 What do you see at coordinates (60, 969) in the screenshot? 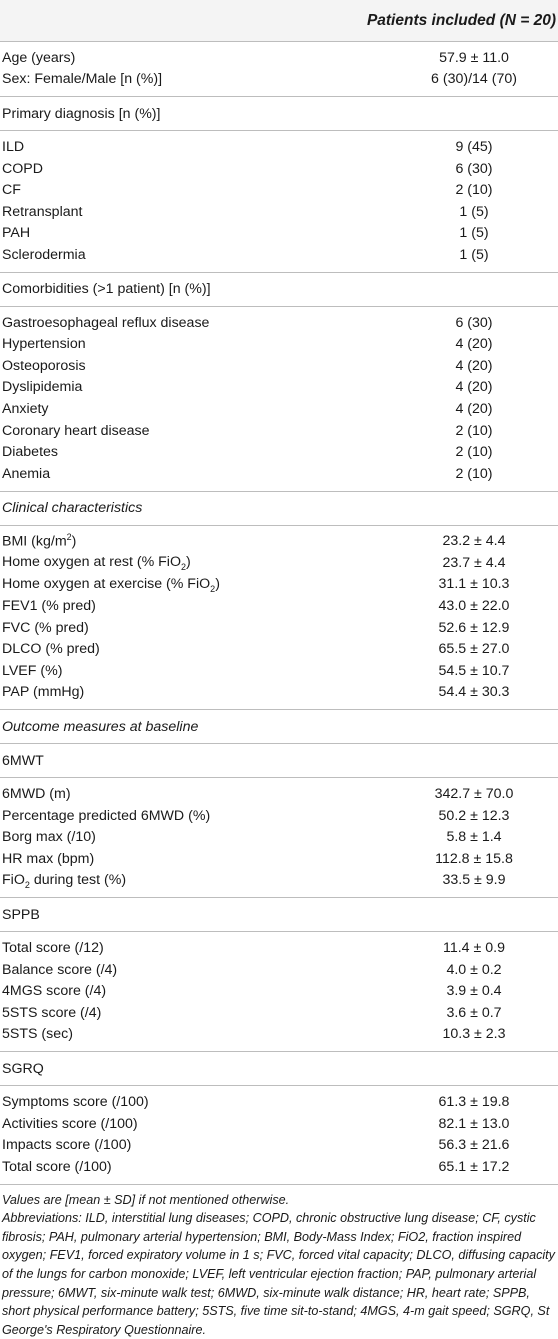
I see `row-label: Balance score (/4)` at bounding box center [60, 969].